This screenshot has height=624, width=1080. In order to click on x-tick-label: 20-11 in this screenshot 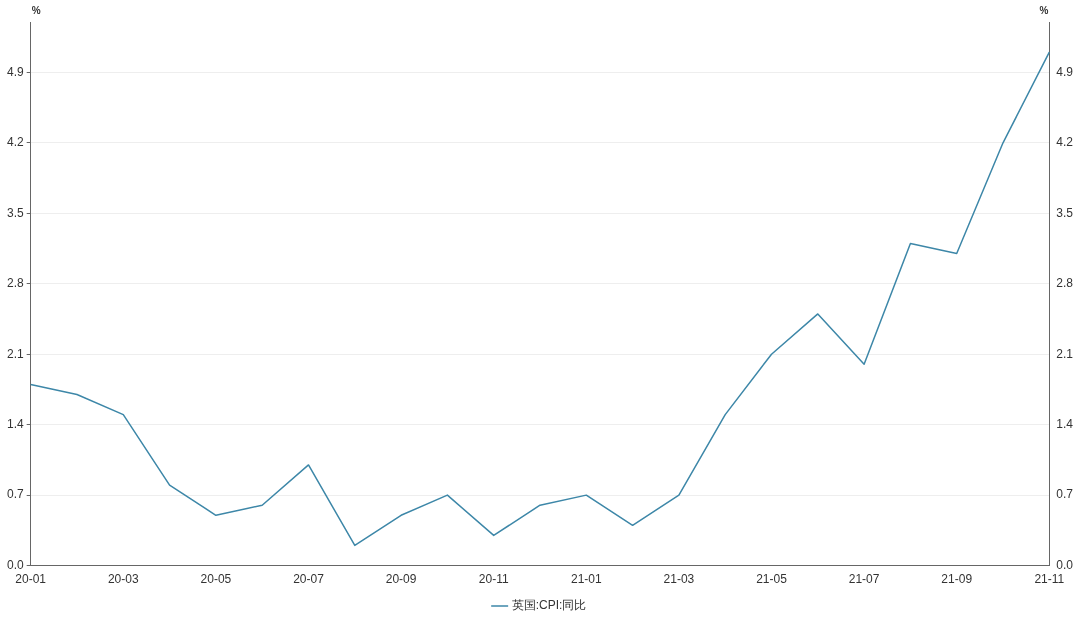, I will do `click(493, 579)`.